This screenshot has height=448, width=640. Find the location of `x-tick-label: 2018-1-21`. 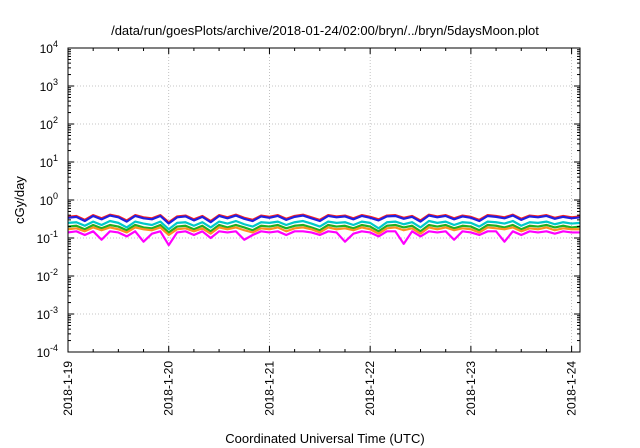

x-tick-label: 2018-1-21 is located at coordinates (269, 388).